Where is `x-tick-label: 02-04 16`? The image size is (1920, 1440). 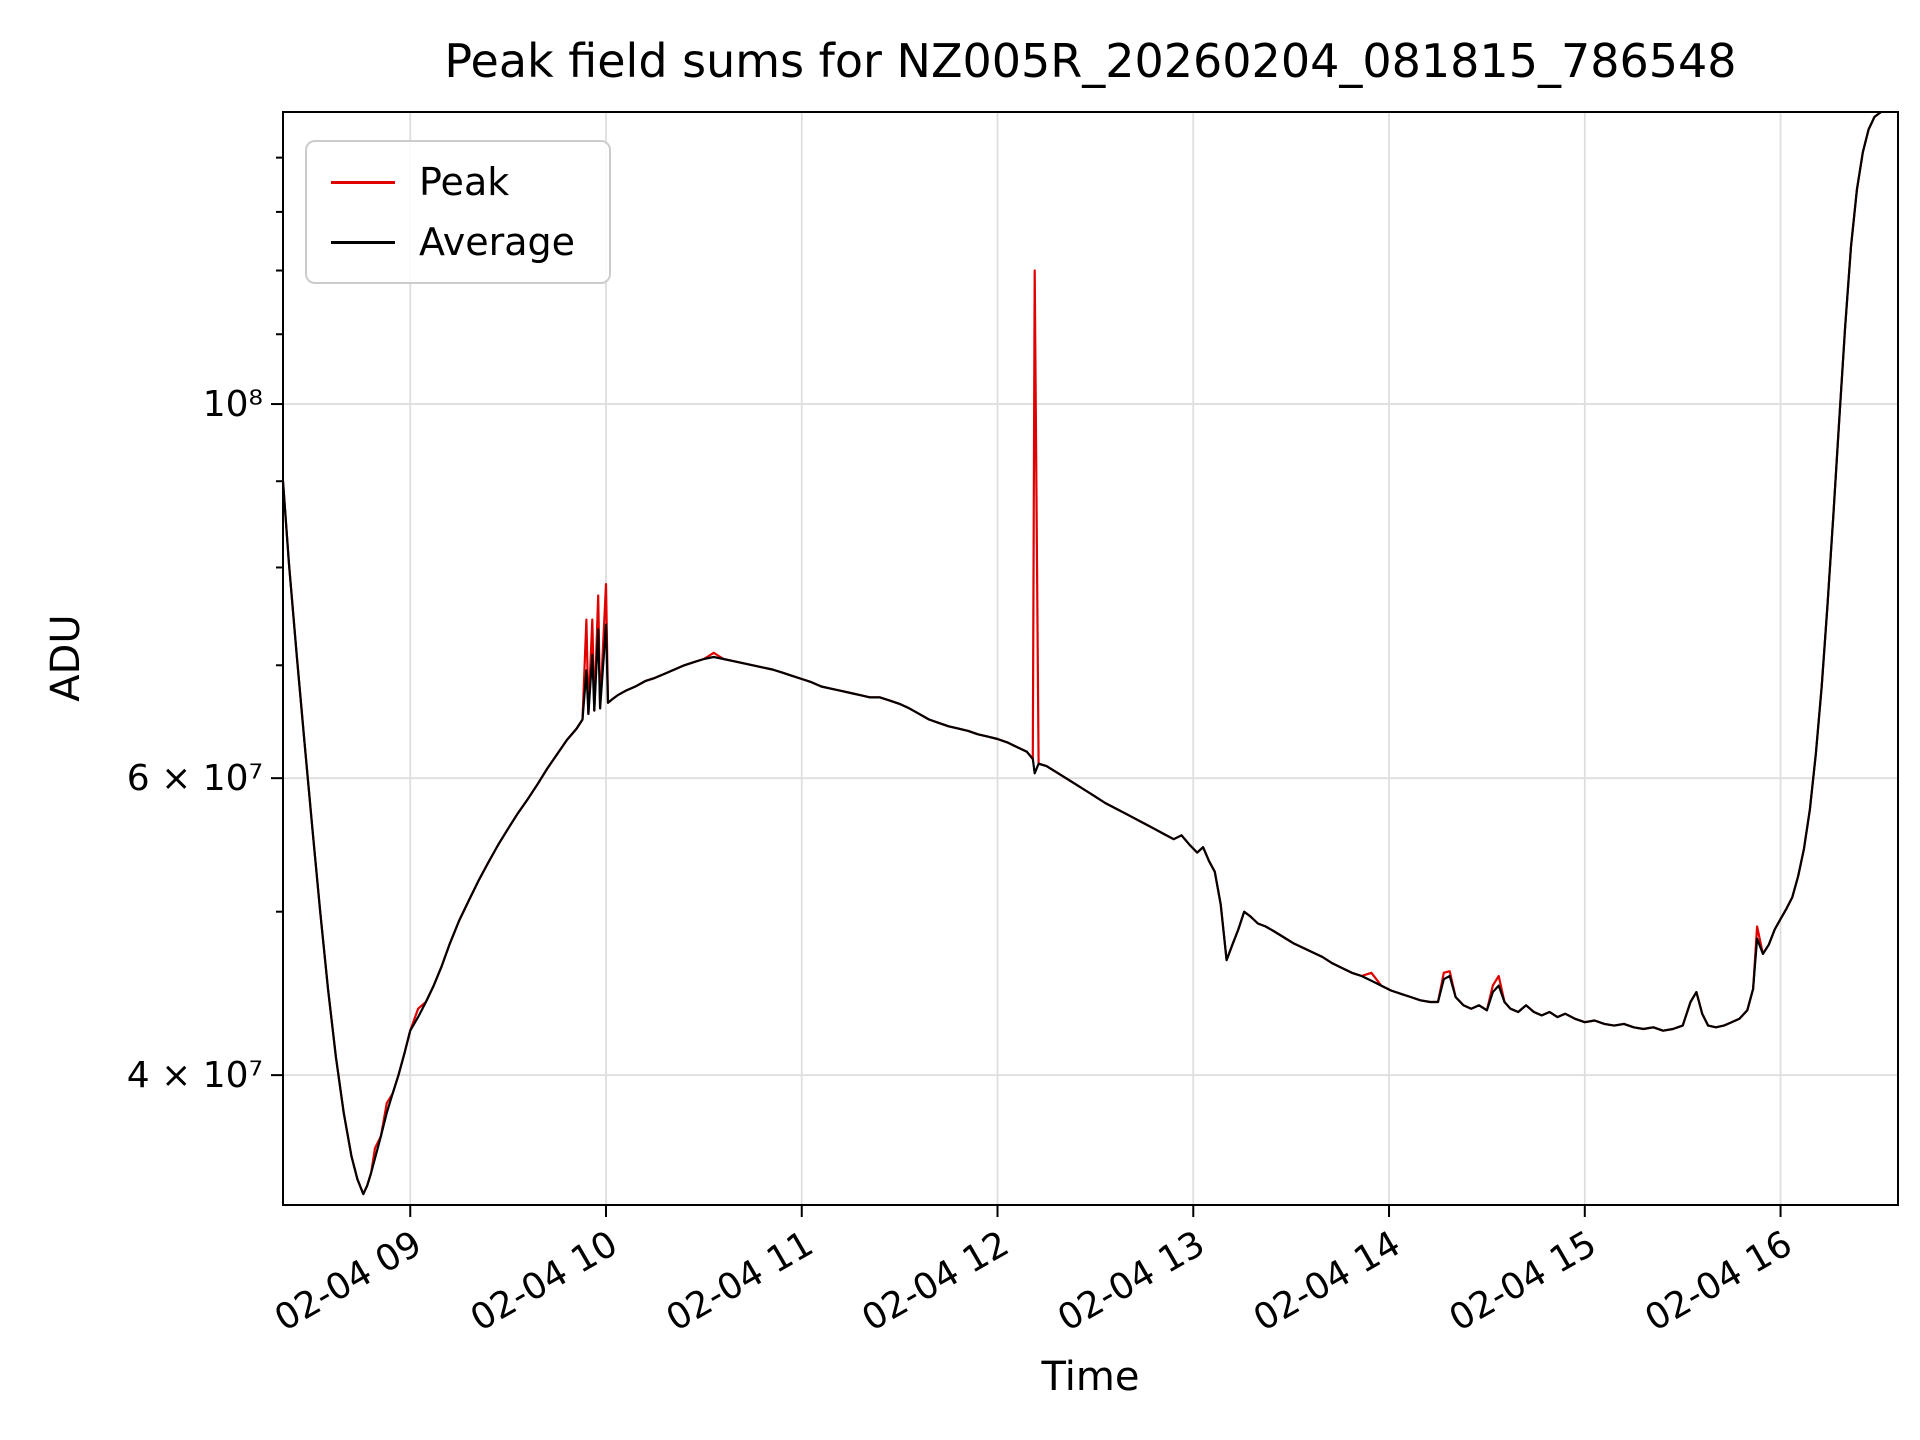 x-tick-label: 02-04 16 is located at coordinates (1718, 1281).